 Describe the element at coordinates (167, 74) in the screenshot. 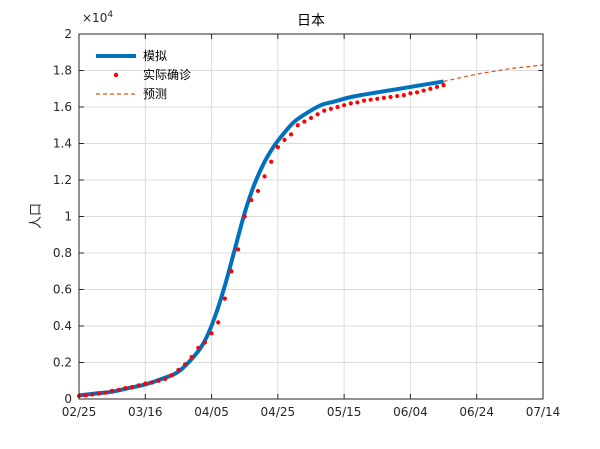

I see `legend-label-actual: 实际确诊` at that location.